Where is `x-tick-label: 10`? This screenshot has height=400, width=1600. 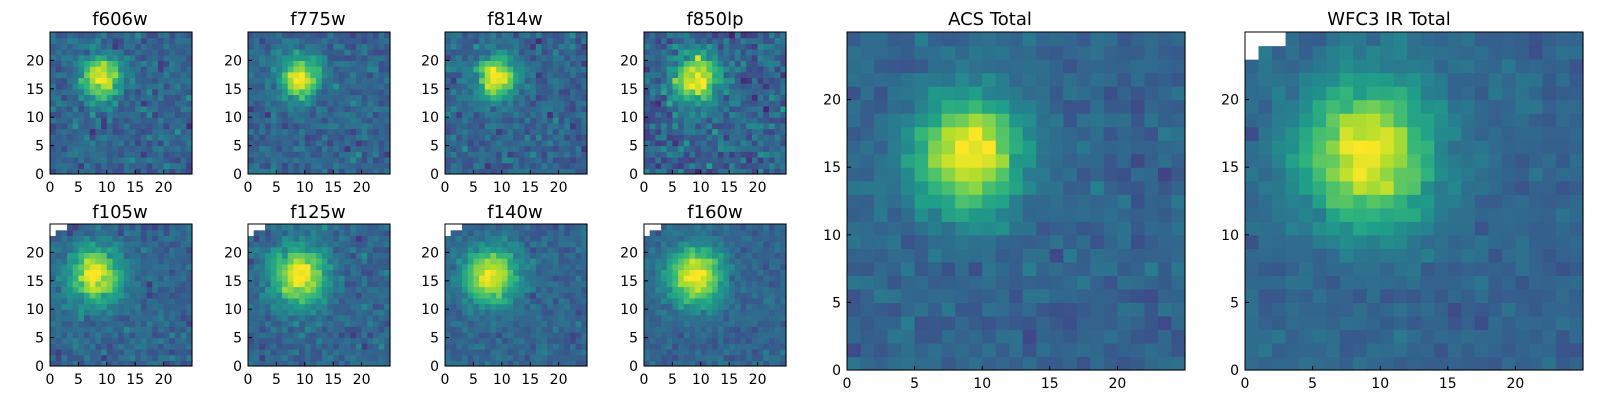 x-tick-label: 10 is located at coordinates (107, 380).